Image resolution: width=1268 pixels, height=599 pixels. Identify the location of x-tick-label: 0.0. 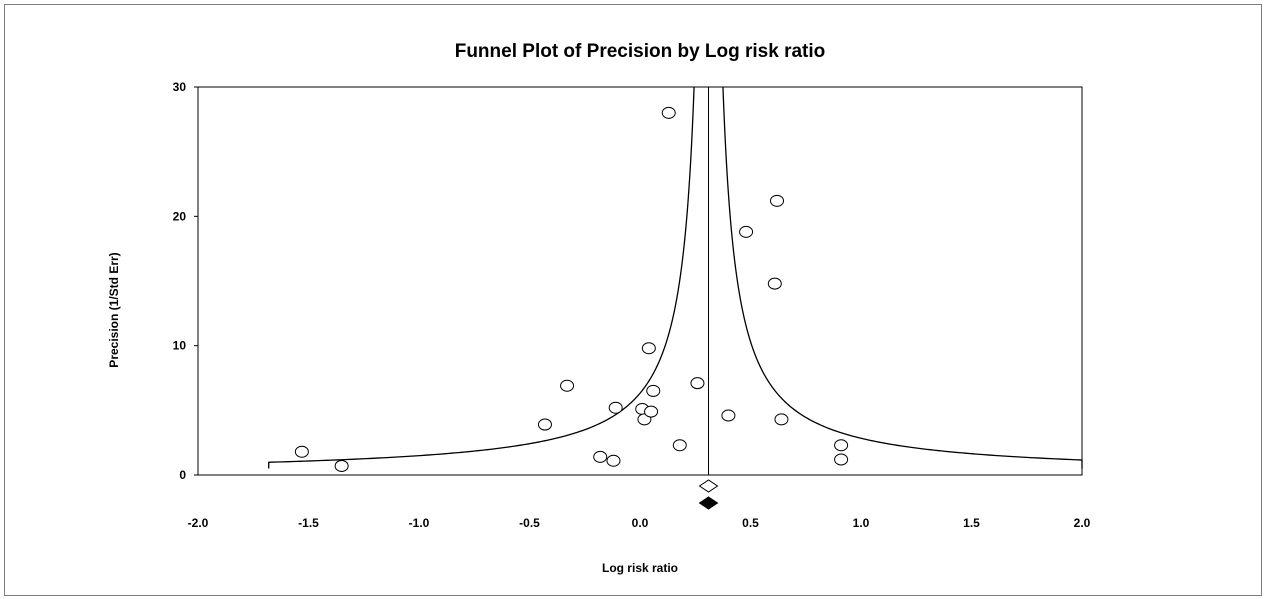
(640, 523).